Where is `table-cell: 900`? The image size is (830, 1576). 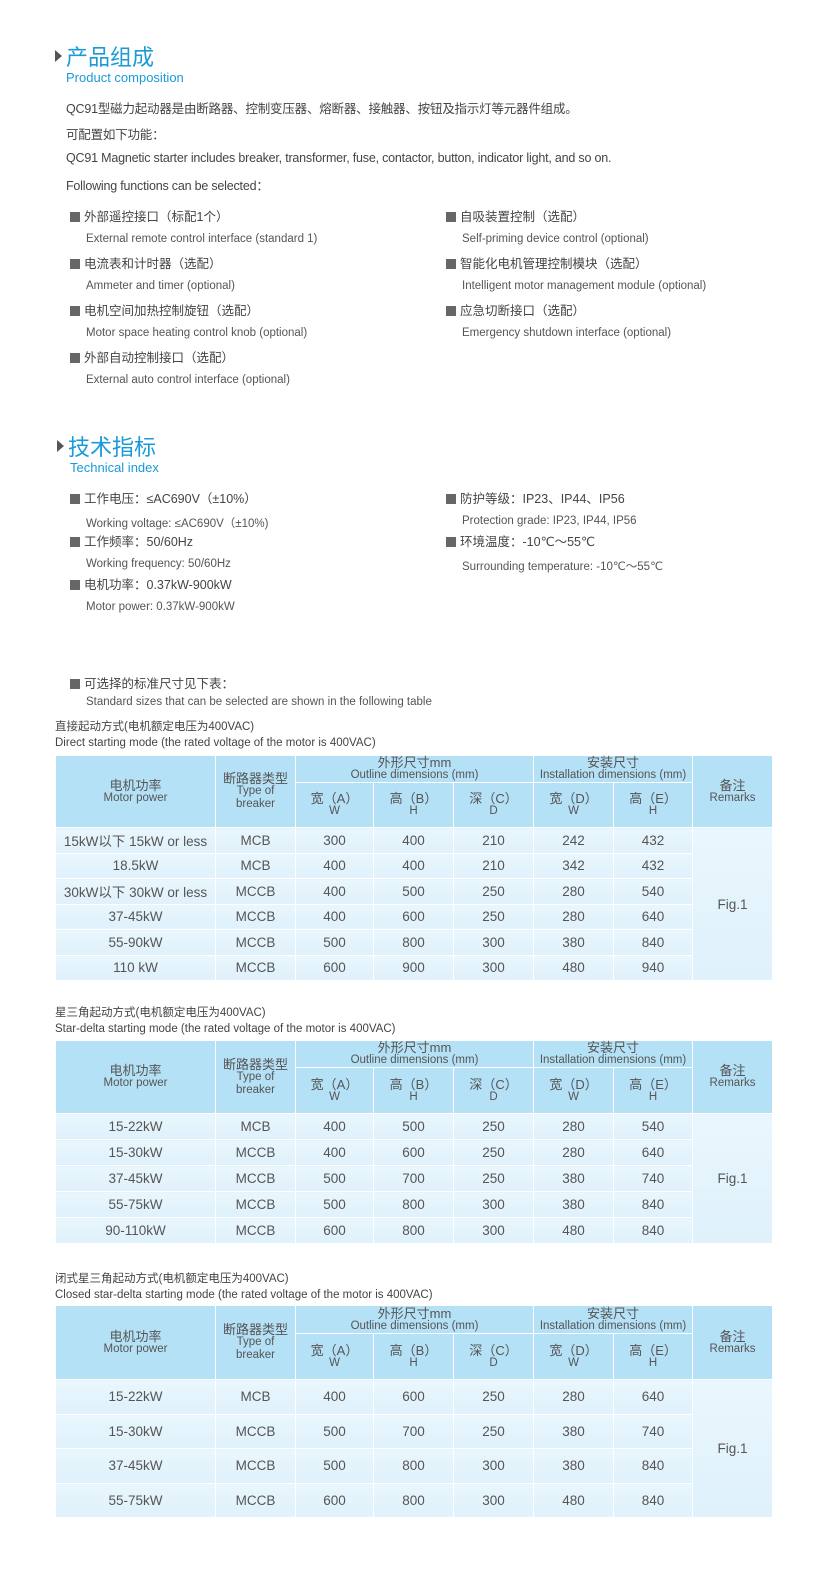 table-cell: 900 is located at coordinates (413, 967).